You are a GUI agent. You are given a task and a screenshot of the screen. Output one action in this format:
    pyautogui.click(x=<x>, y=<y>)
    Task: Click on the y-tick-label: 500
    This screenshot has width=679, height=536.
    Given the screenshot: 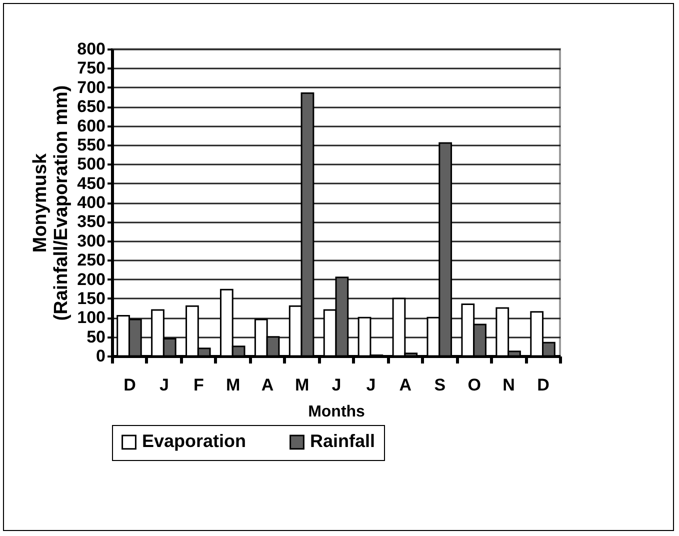 What is the action you would take?
    pyautogui.click(x=91, y=164)
    